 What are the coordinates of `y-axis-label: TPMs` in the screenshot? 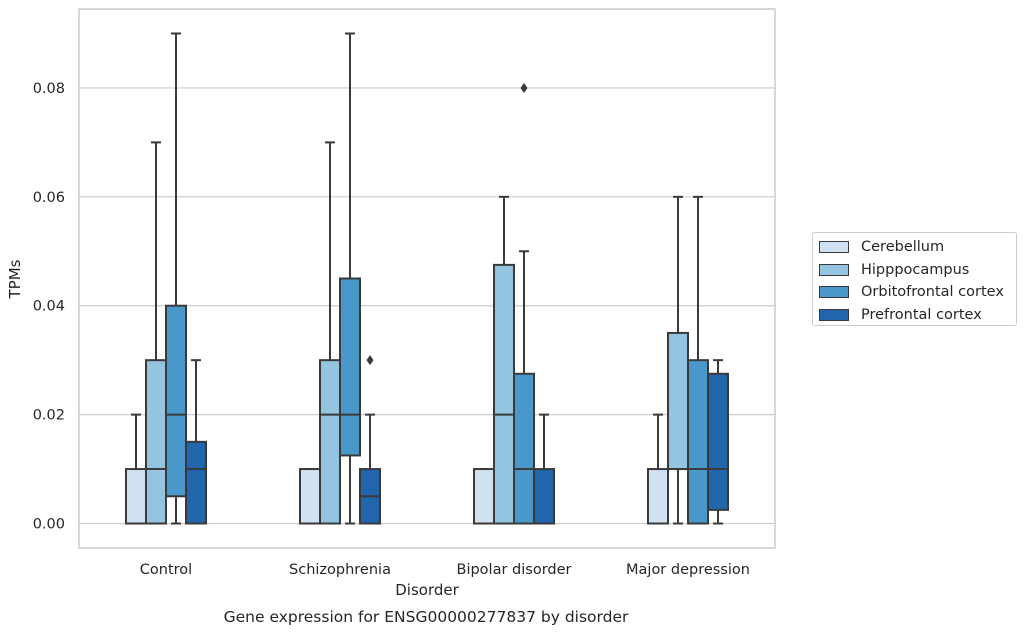 It's located at (15, 279).